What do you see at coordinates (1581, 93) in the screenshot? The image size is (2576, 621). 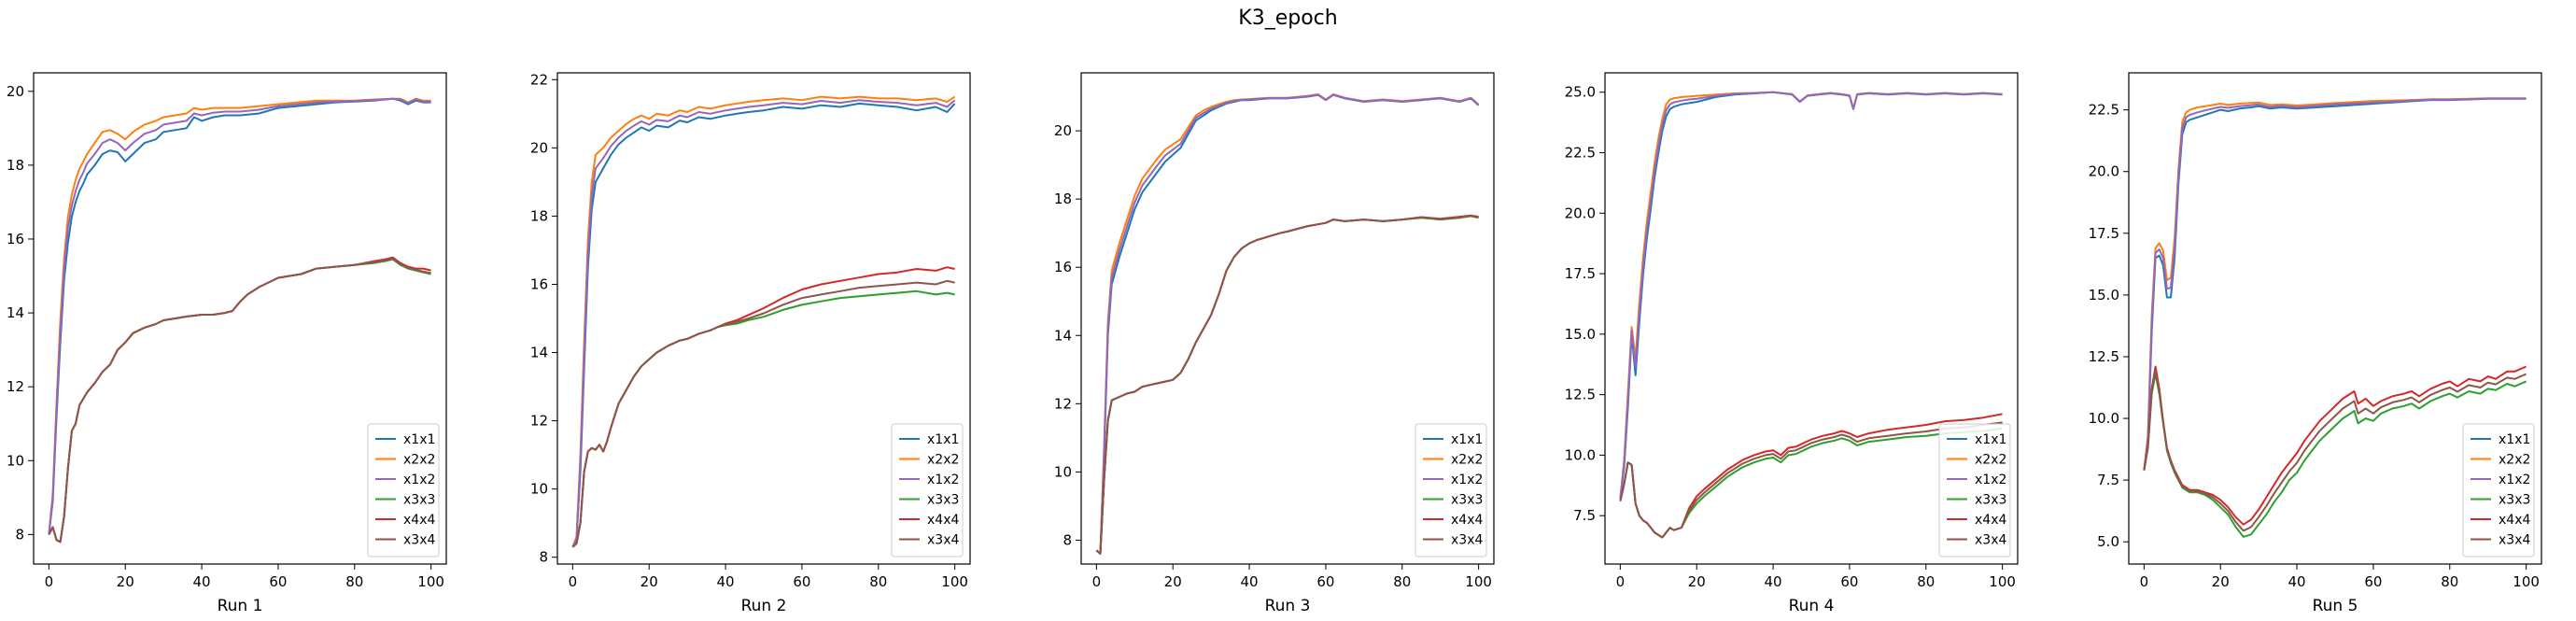 I see `y-tick-label: 25.0` at bounding box center [1581, 93].